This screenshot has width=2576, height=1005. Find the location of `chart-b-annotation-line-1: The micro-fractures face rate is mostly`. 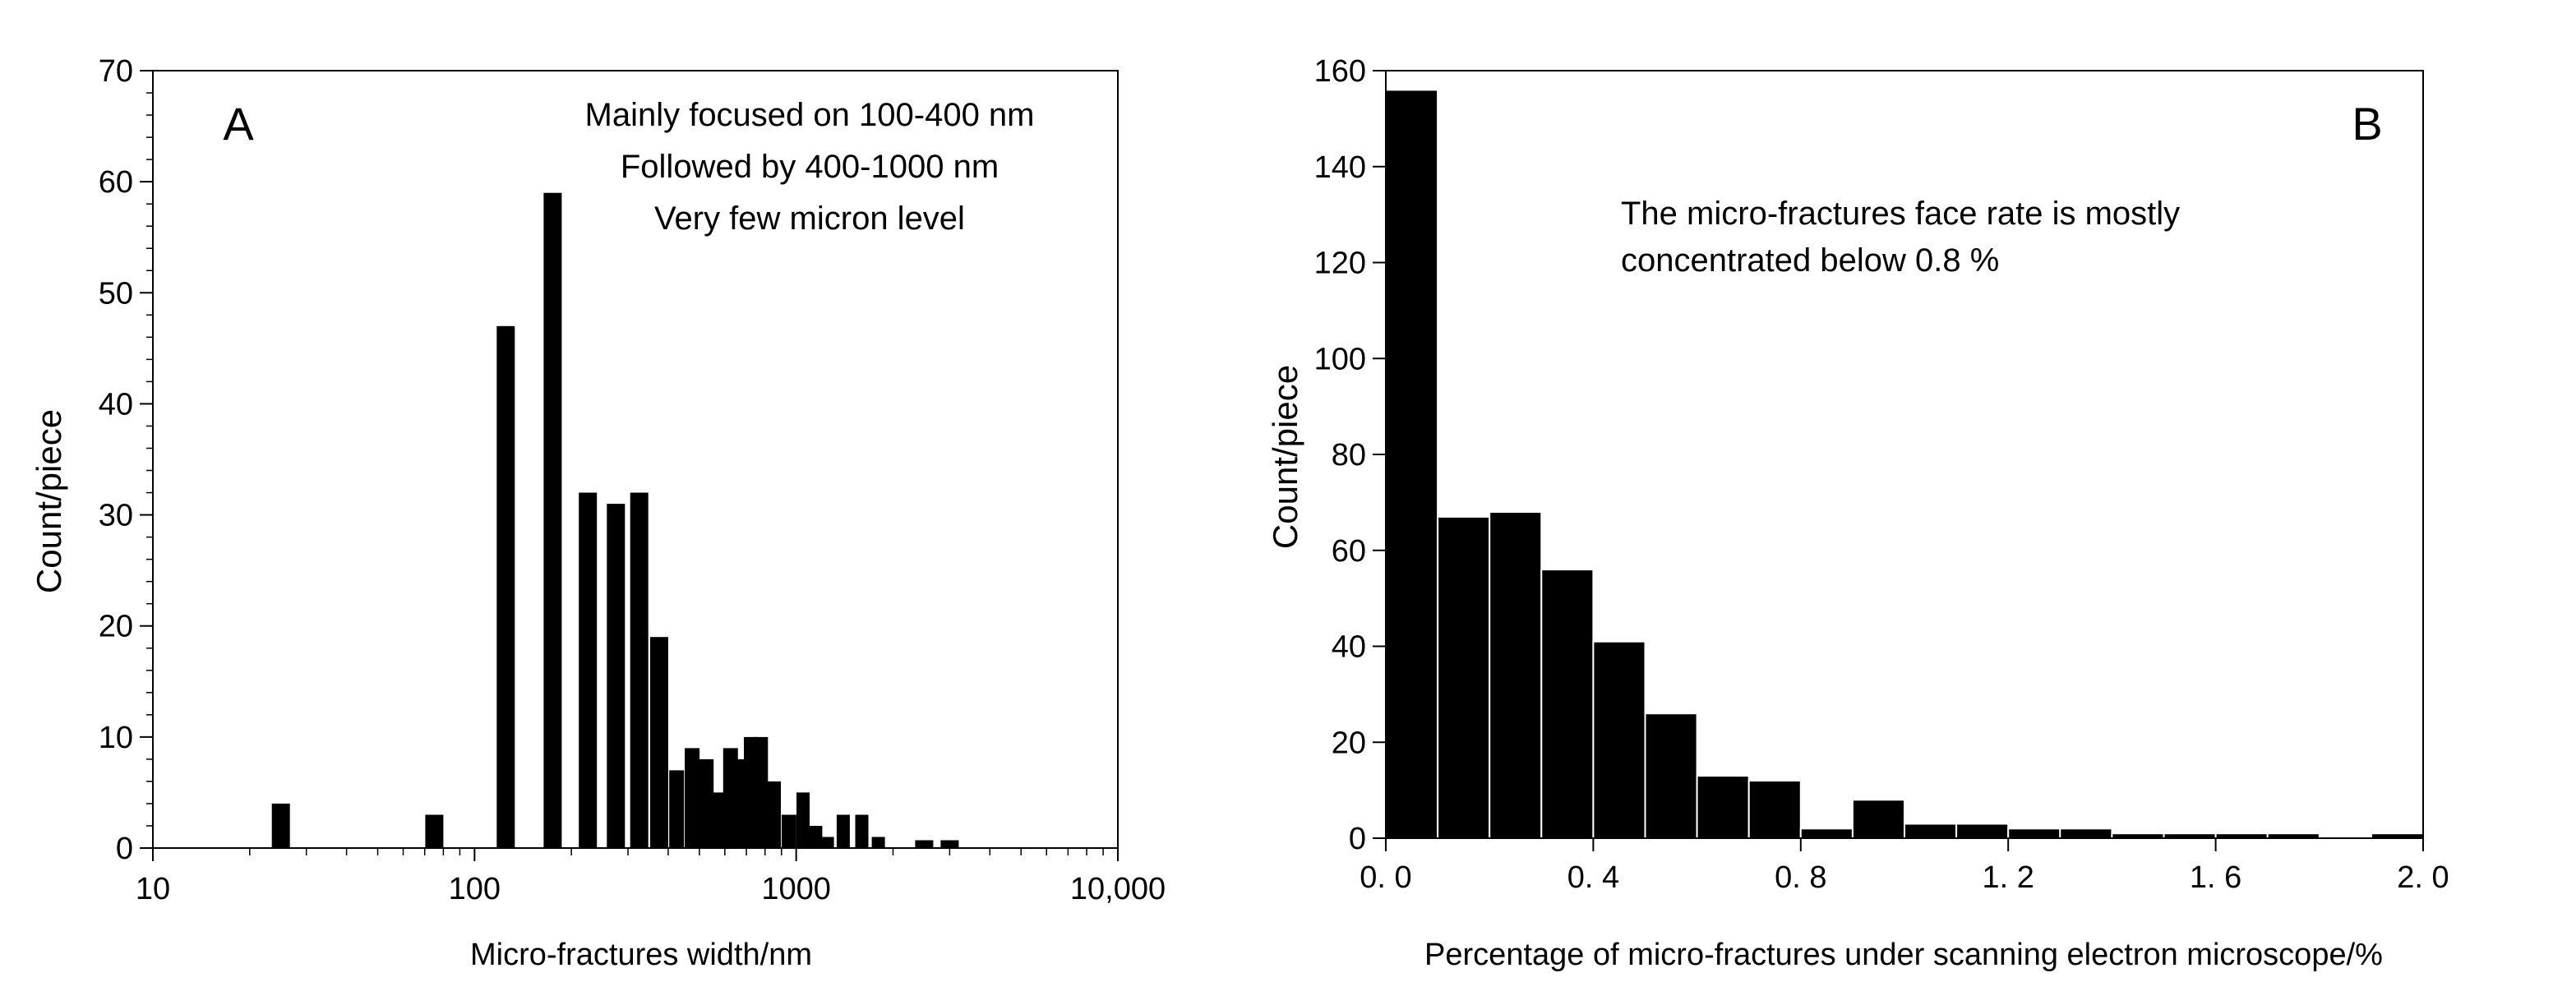

chart-b-annotation-line-1: The micro-fractures face rate is mostly is located at coordinates (1901, 214).